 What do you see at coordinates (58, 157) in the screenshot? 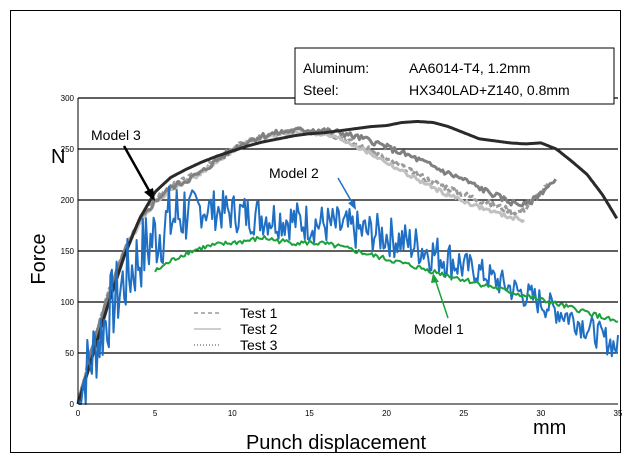
I see `y-axis-unit: N` at bounding box center [58, 157].